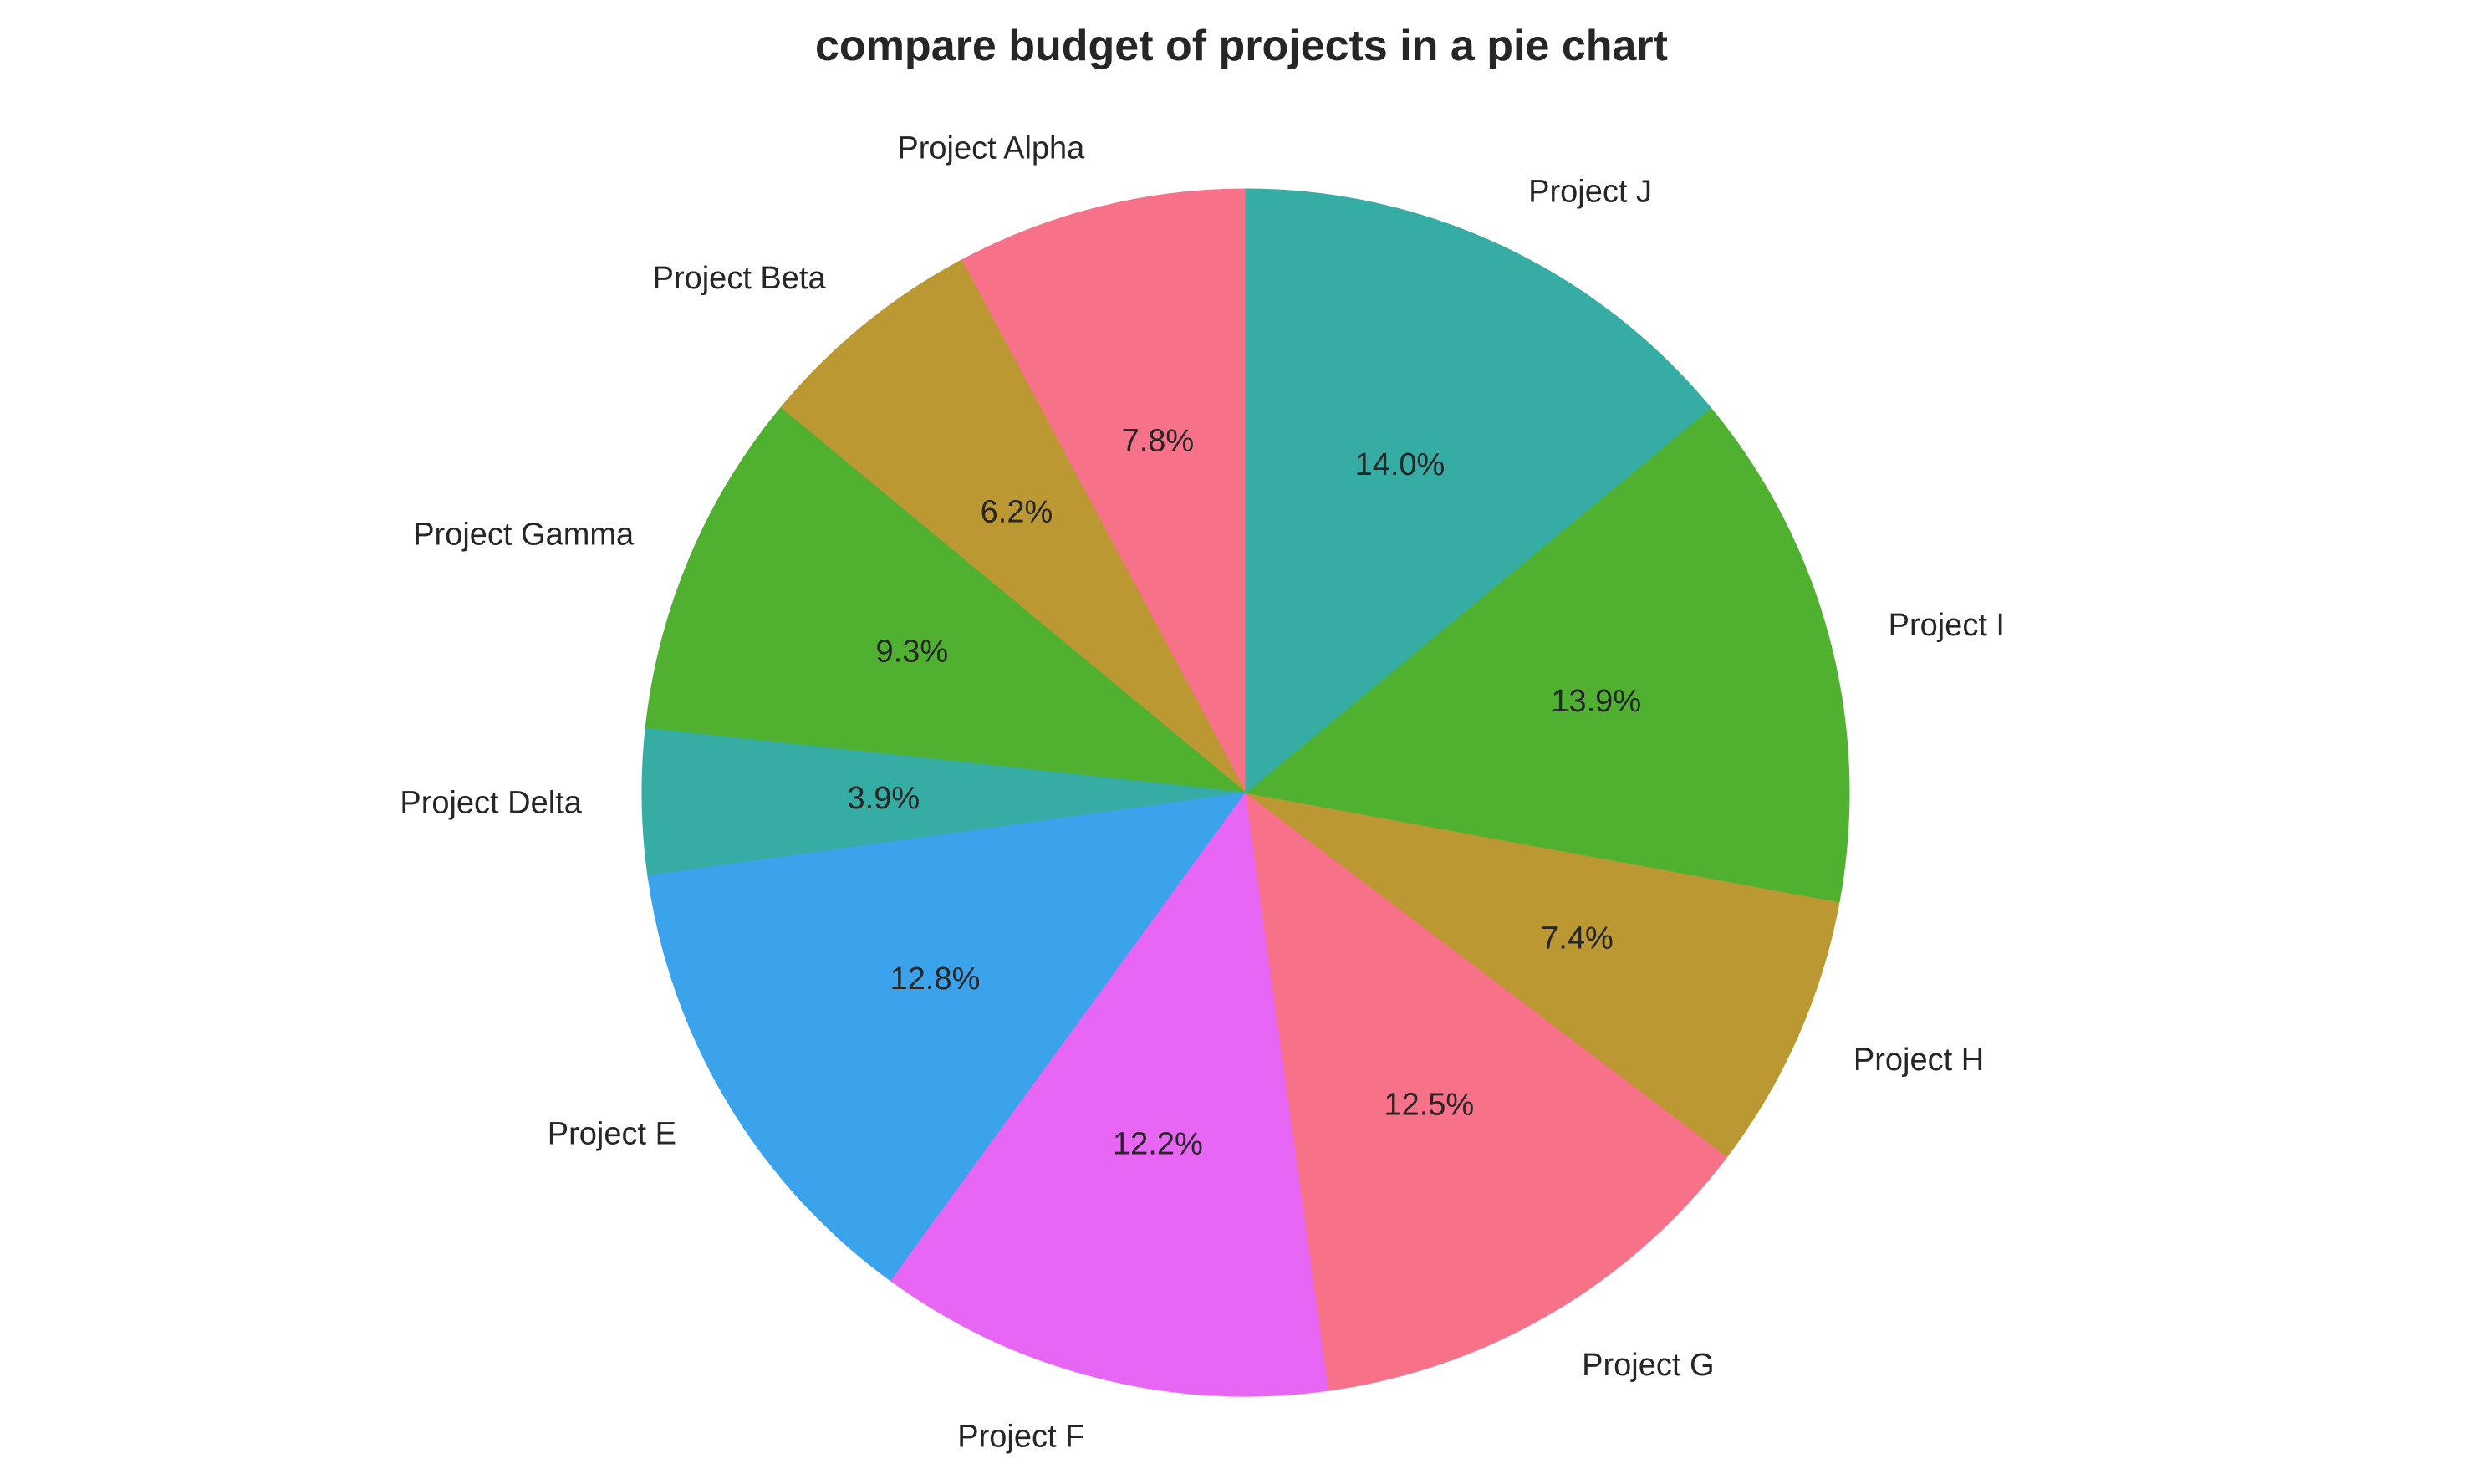 Image resolution: width=2483 pixels, height=1484 pixels. Describe the element at coordinates (991, 148) in the screenshot. I see `slice-category-label: Project Alpha` at that location.